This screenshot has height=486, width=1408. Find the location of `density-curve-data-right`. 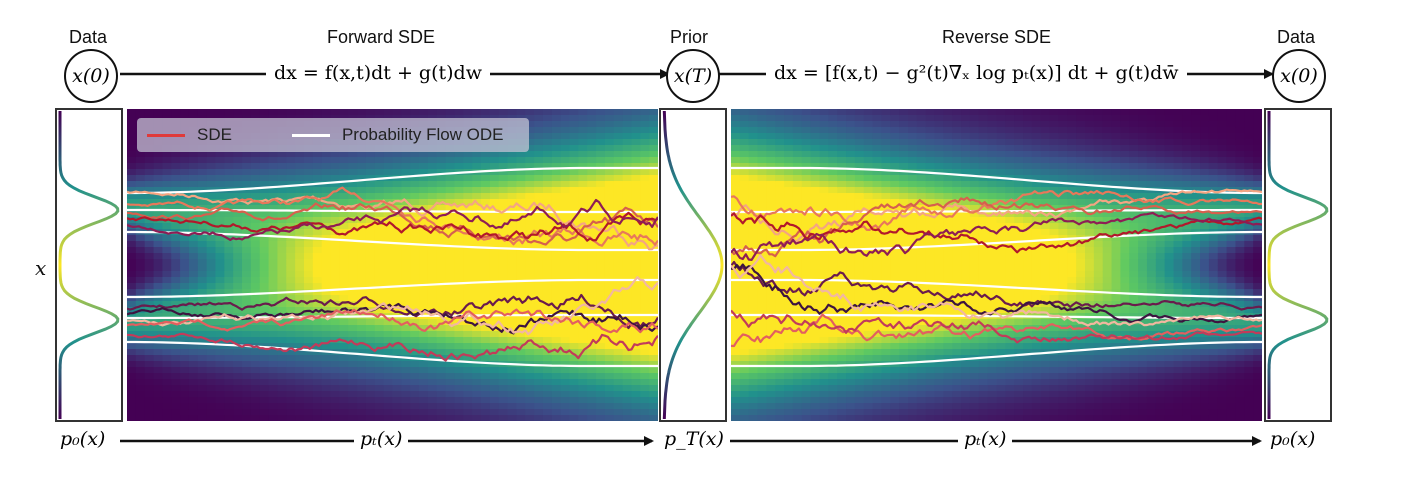

density-curve-data-right is located at coordinates (1298, 265).